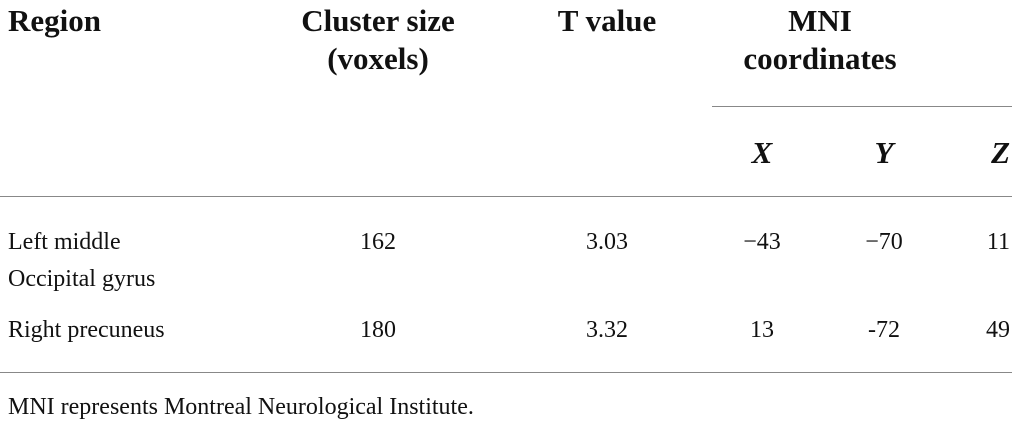 The image size is (1017, 426). What do you see at coordinates (607, 330) in the screenshot?
I see `cell: 3.32` at bounding box center [607, 330].